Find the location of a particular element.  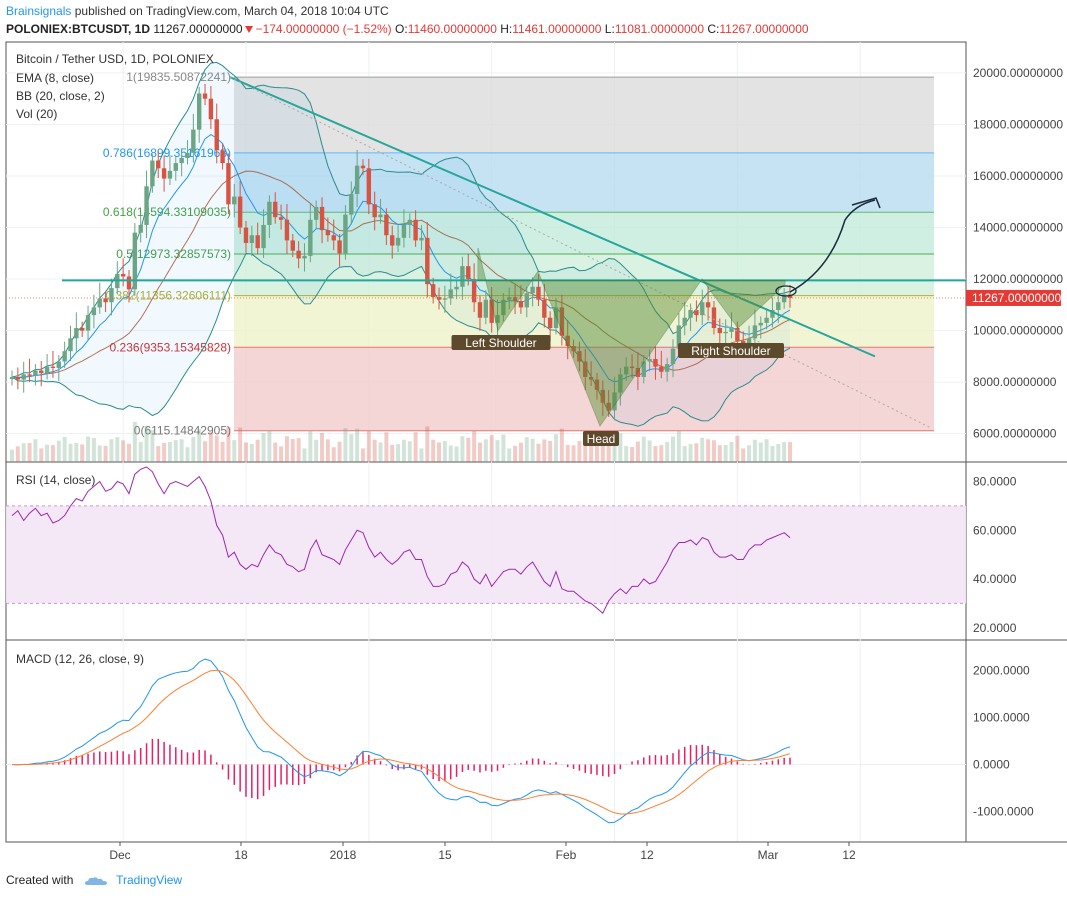

fib-level-label: 0(6115.14842905) is located at coordinates (182, 431).